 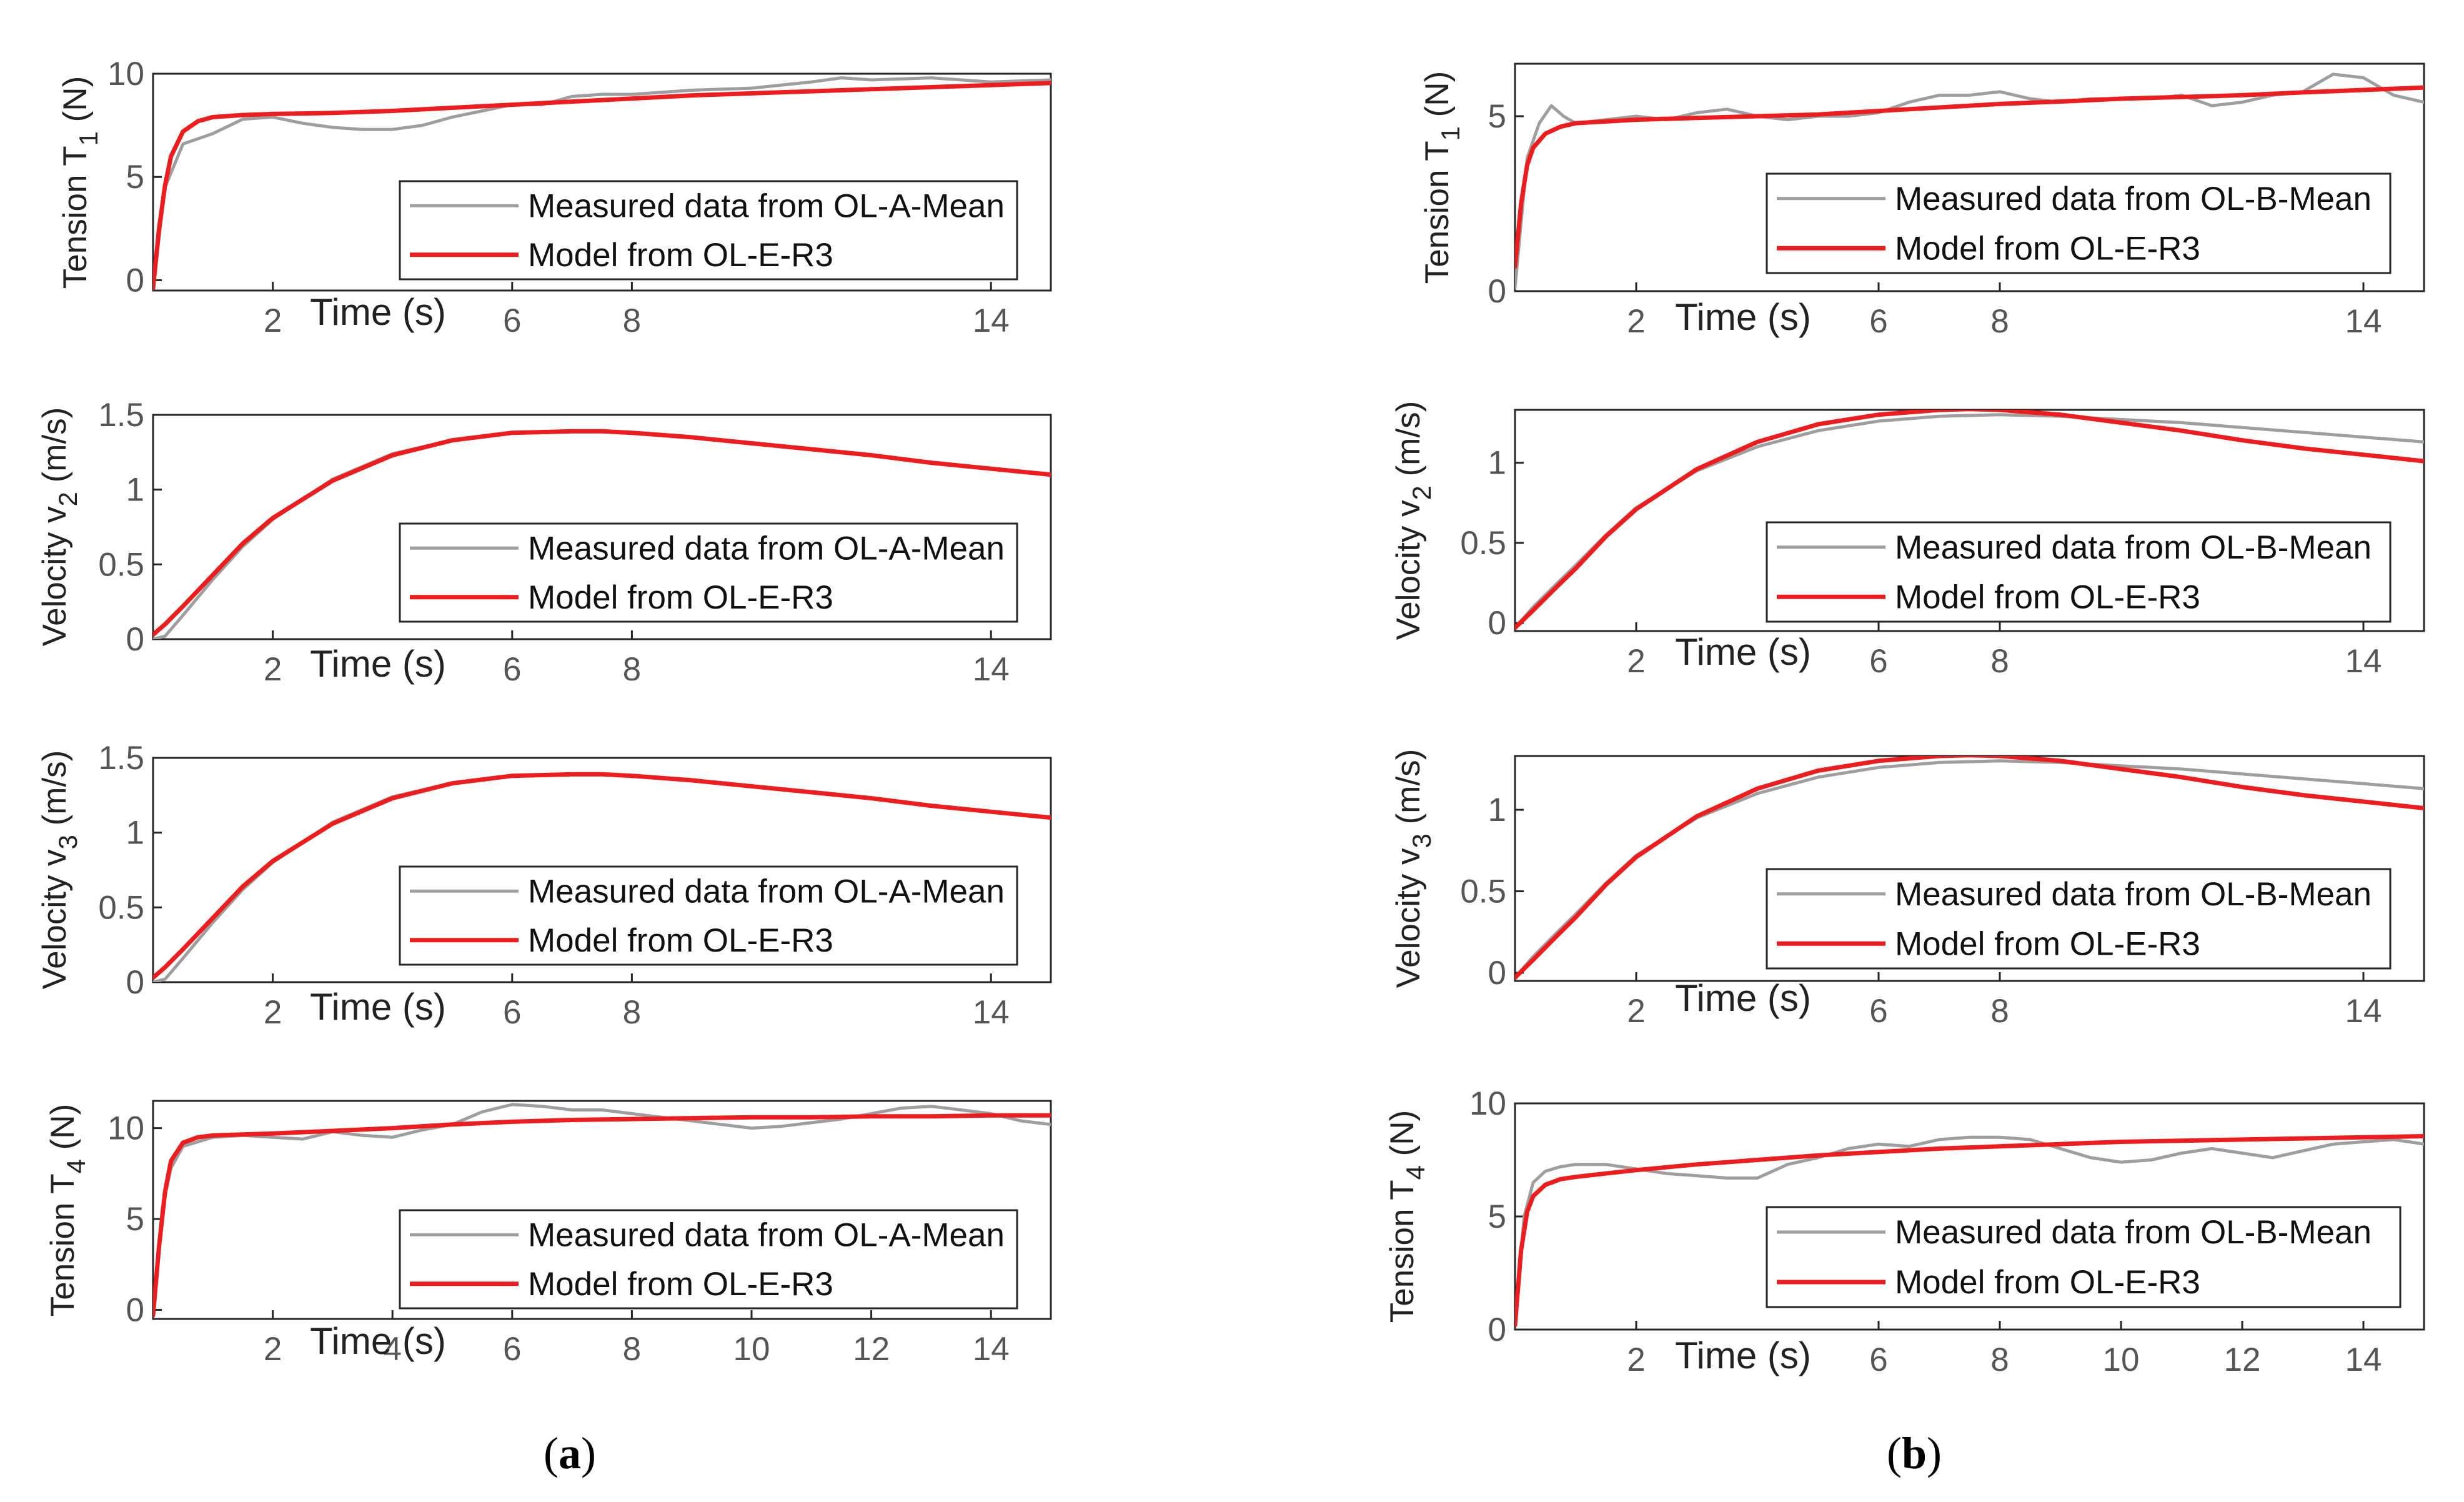 I want to click on panel-label-a: (a), so click(x=570, y=1453).